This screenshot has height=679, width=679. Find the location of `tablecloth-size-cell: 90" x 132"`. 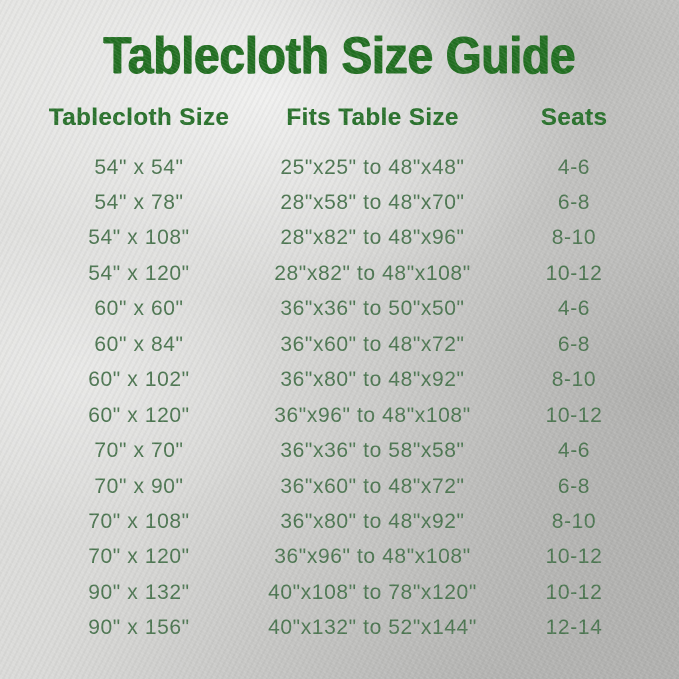

tablecloth-size-cell: 90" x 132" is located at coordinates (139, 592).